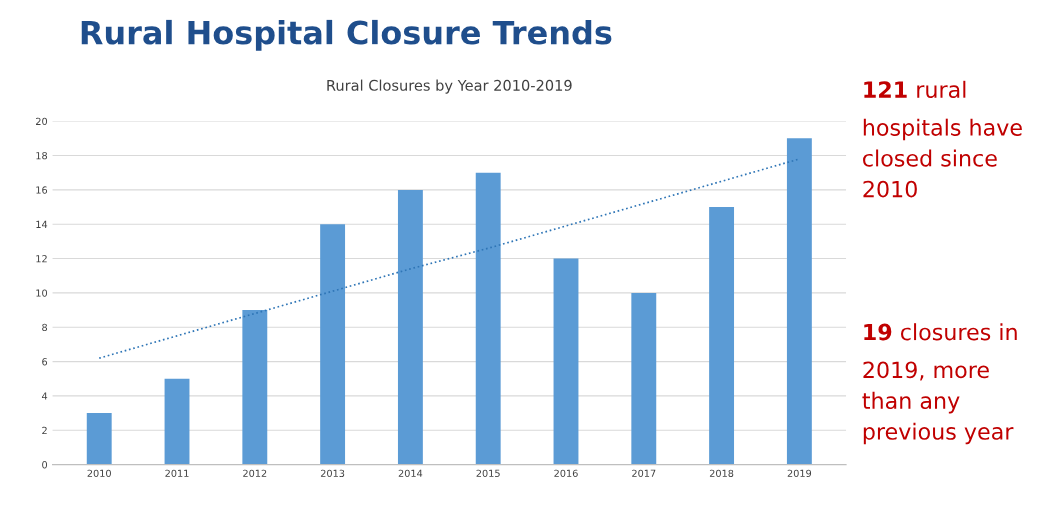  I want to click on y-tick-label: 6, so click(45, 362).